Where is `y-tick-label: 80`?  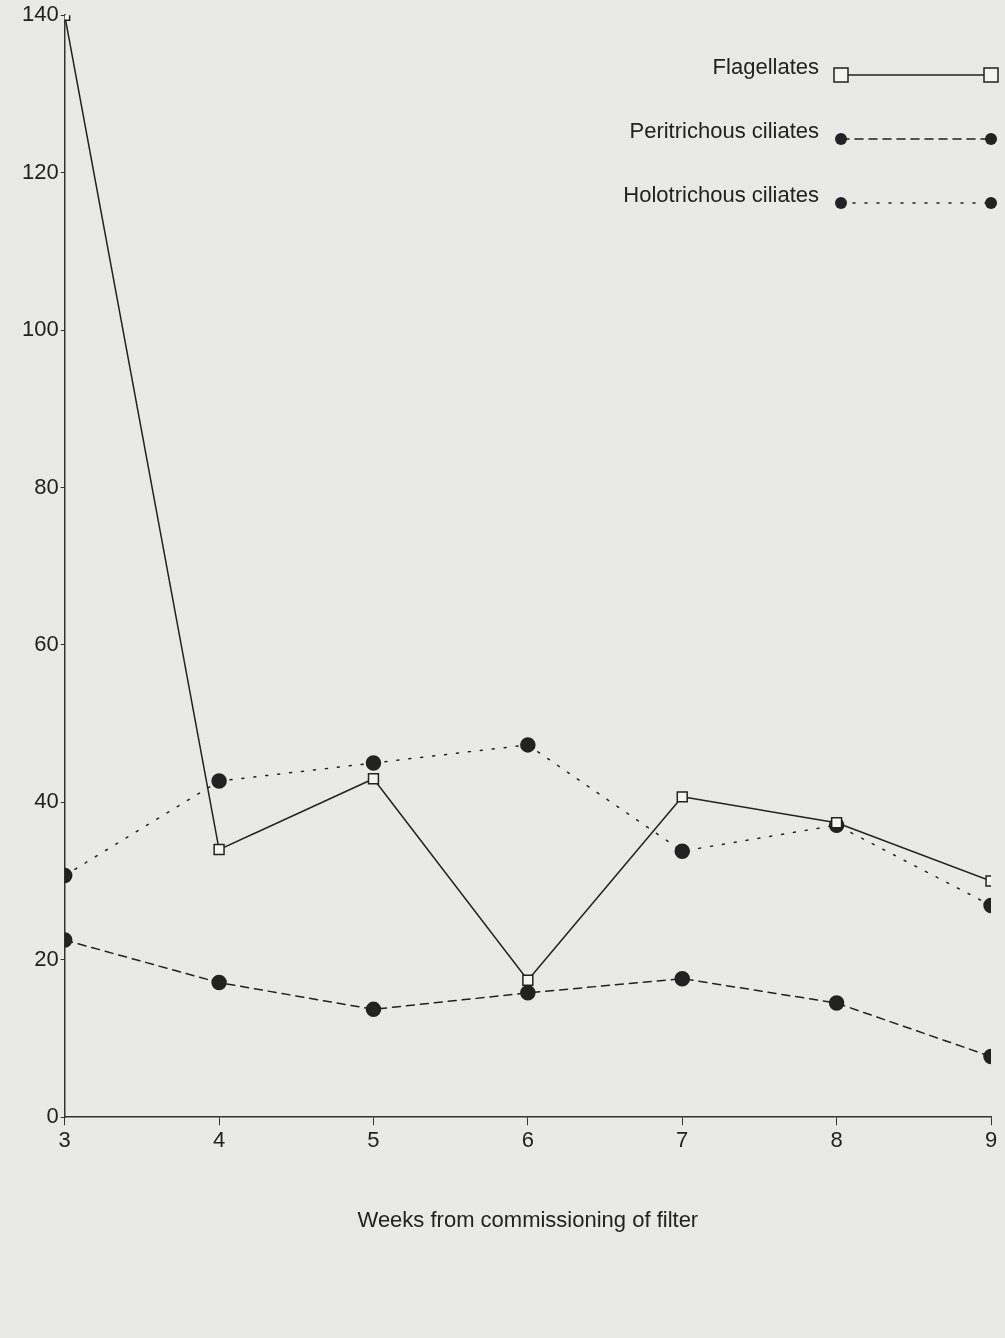 y-tick-label: 80 is located at coordinates (46, 486).